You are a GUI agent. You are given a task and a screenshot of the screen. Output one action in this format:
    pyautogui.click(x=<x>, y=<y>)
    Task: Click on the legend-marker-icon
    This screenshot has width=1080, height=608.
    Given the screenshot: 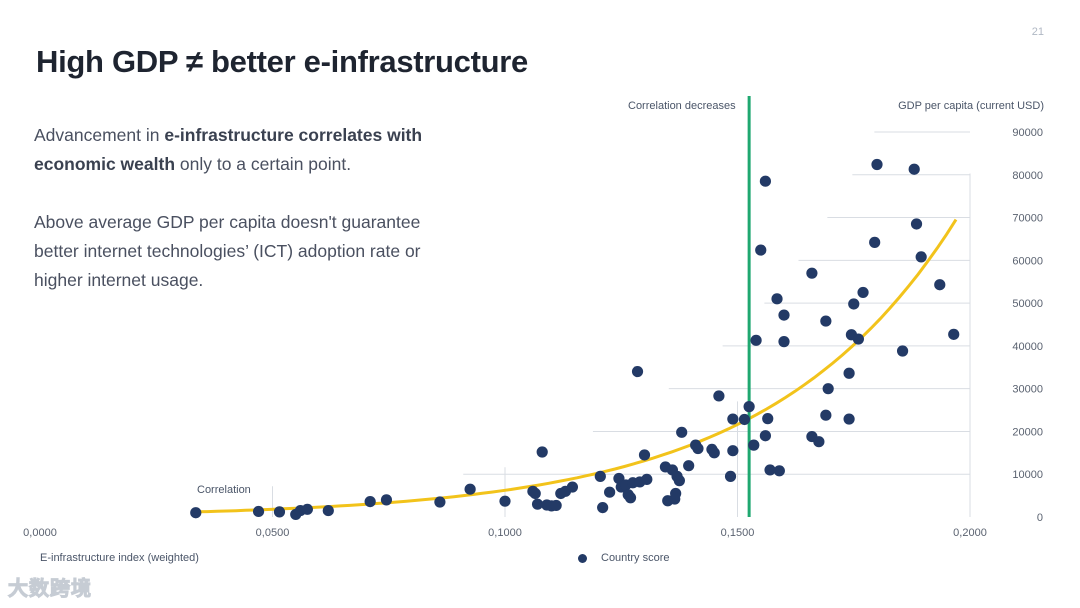 What is the action you would take?
    pyautogui.click(x=582, y=558)
    